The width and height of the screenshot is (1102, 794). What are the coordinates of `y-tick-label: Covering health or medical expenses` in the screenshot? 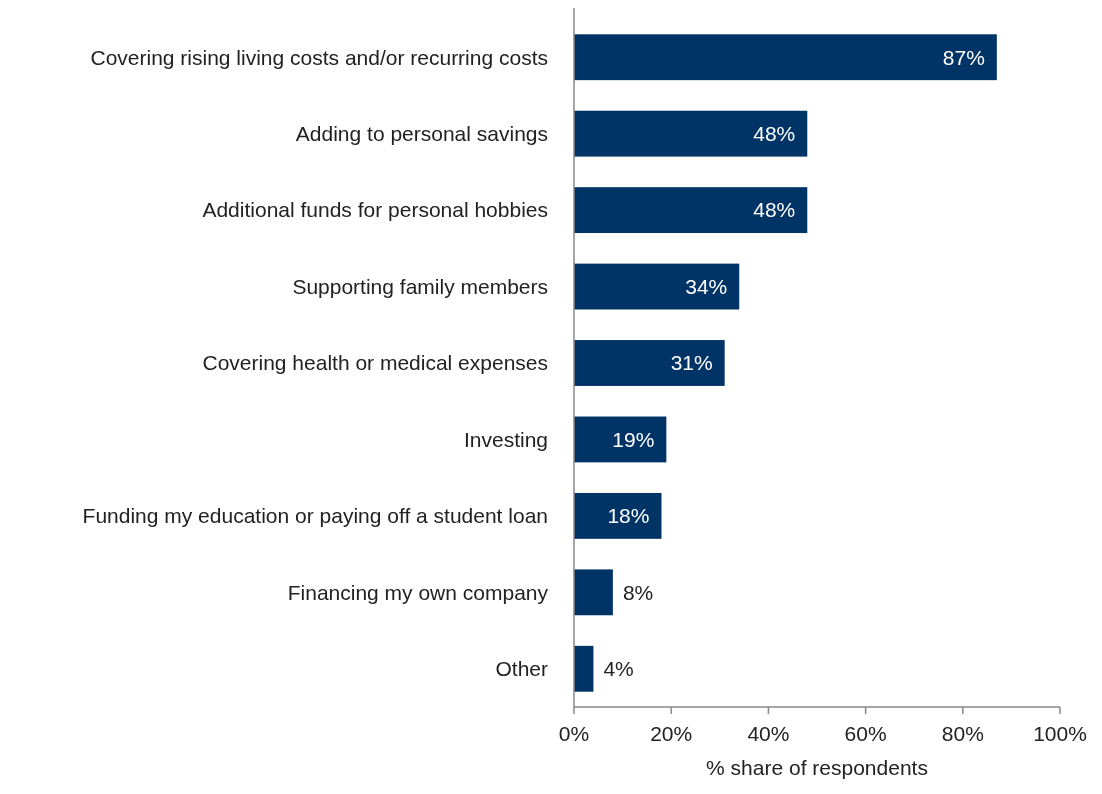 It's located at (375, 363).